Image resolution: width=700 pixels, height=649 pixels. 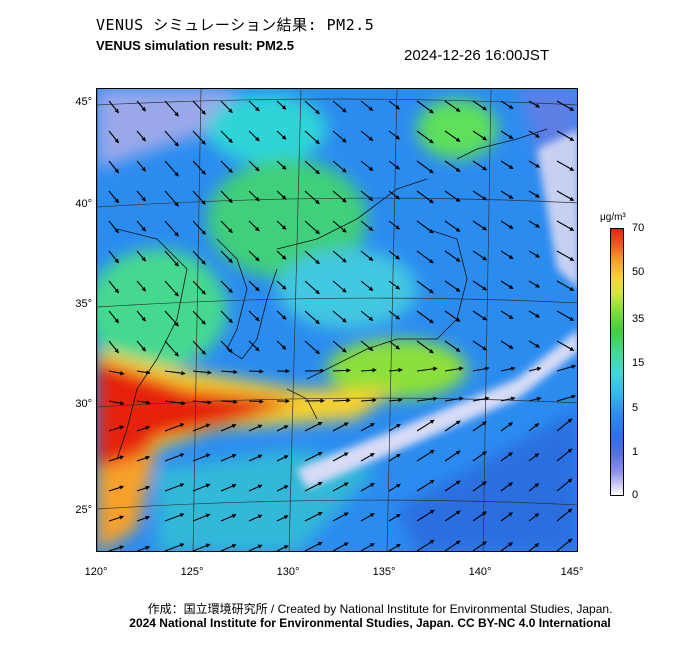 I want to click on lat-label-45: 45°, so click(x=83, y=102).